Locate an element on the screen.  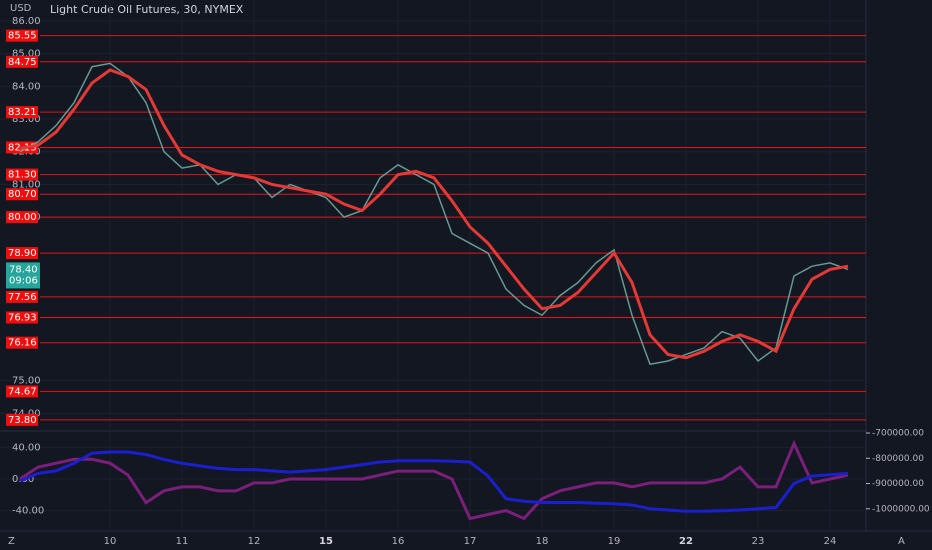
level-label: 81.30 is located at coordinates (22, 175).